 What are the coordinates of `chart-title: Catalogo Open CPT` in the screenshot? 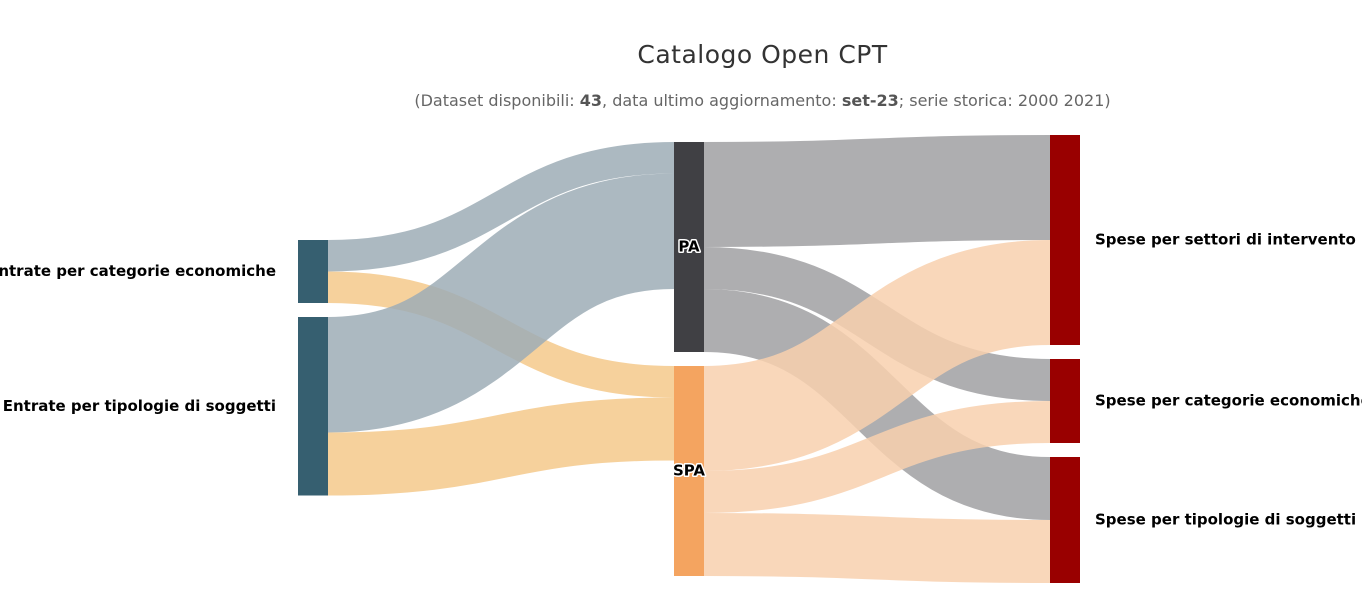 It's located at (762, 54).